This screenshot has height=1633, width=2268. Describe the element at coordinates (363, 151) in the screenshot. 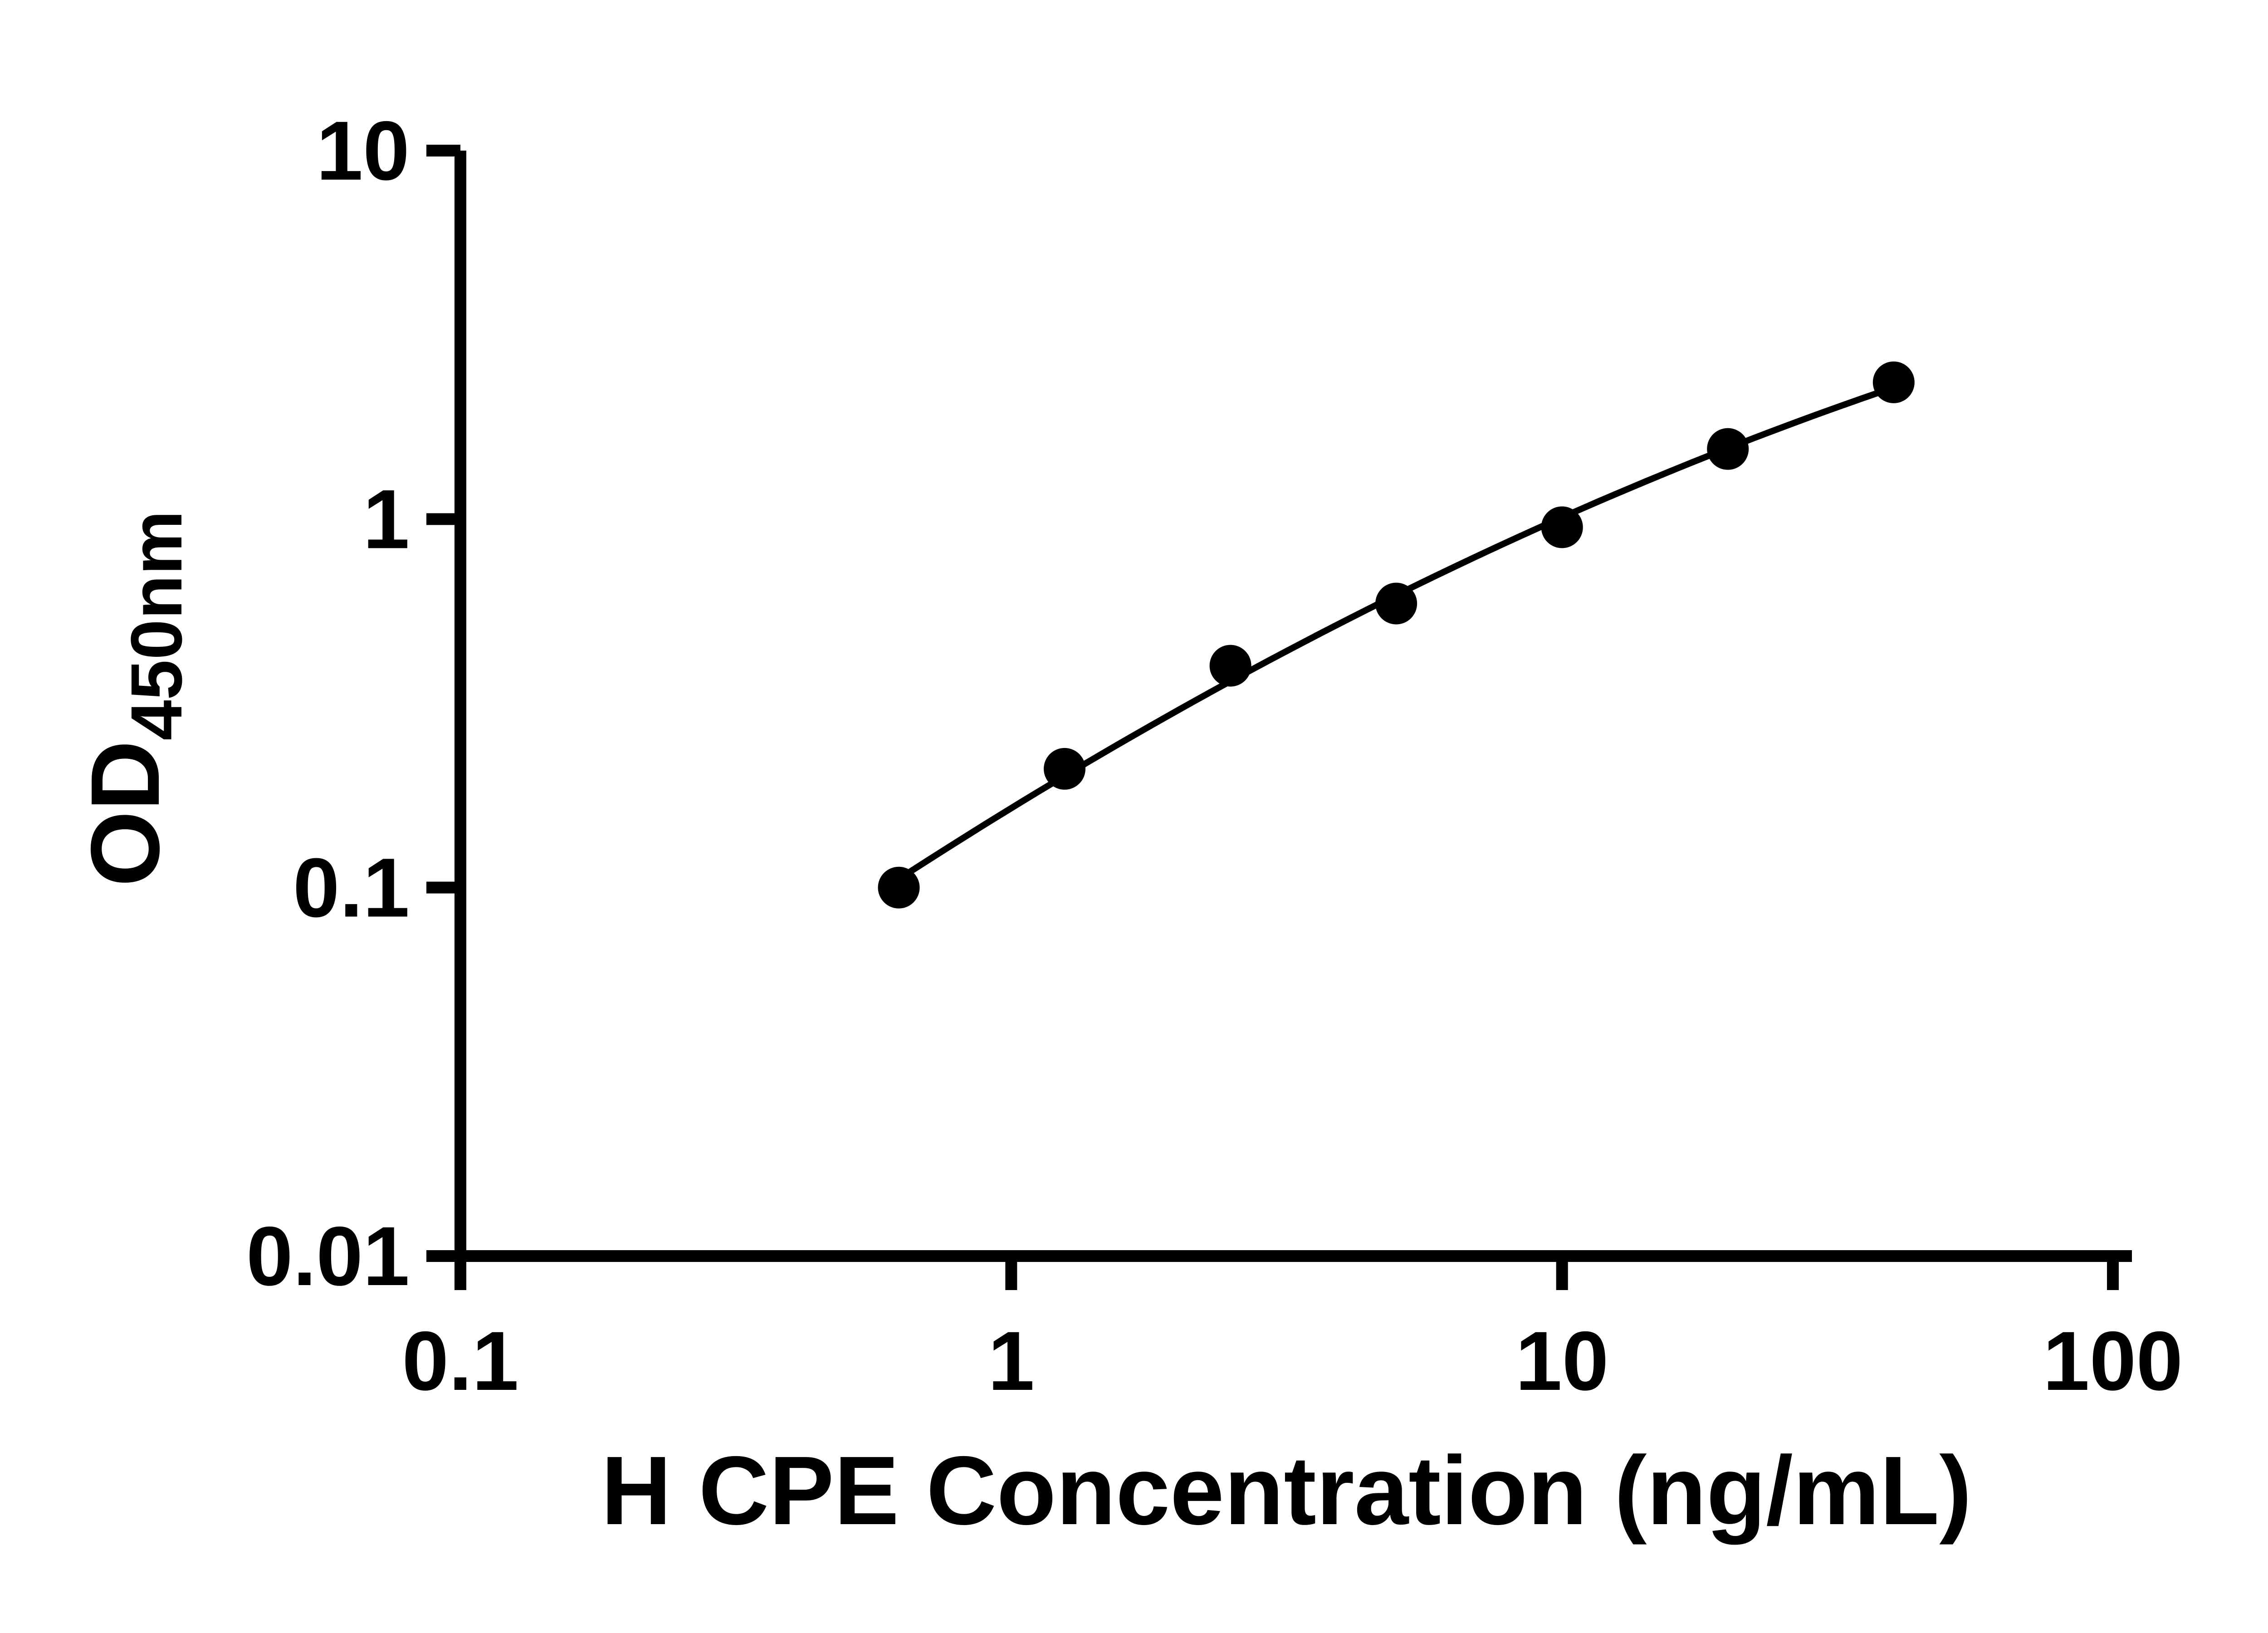

I see `y-axis-tick-label: 10` at that location.